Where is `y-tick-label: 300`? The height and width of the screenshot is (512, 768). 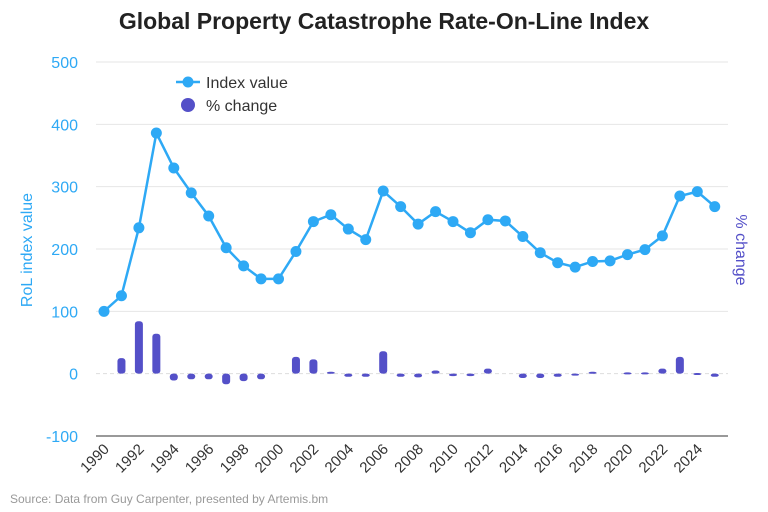
y-tick-label: 300 is located at coordinates (64, 188).